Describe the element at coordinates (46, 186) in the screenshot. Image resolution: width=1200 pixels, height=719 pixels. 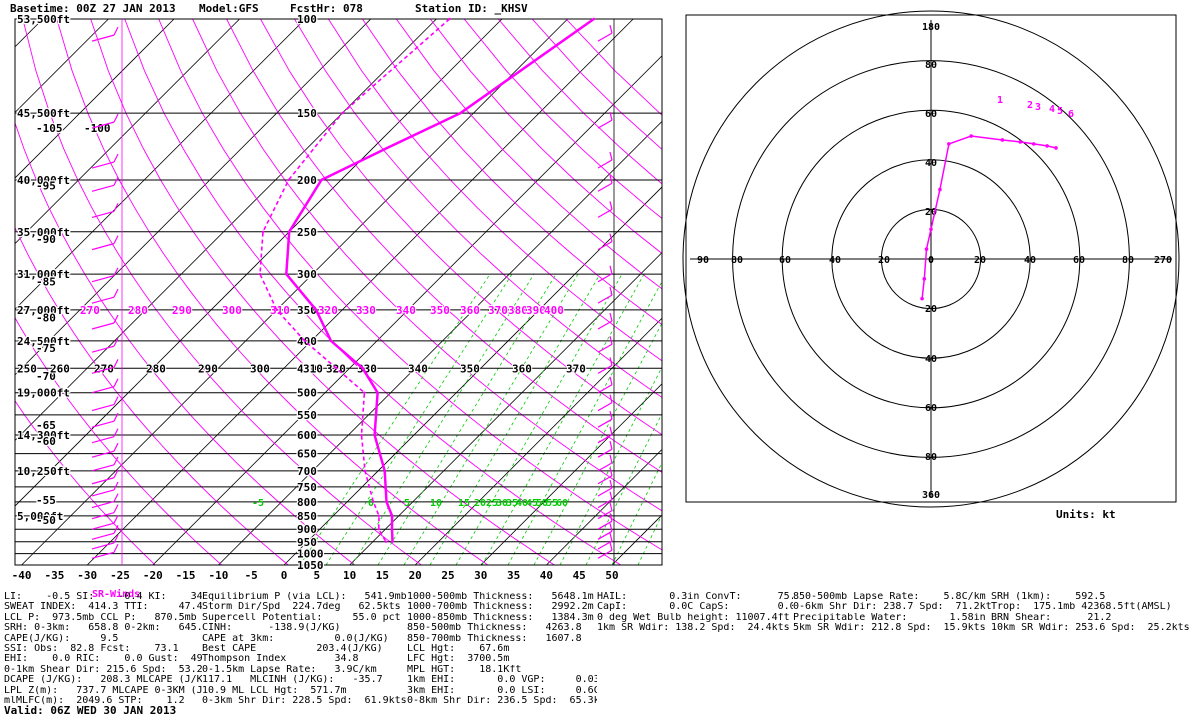
I see `height-temp-label: -95` at that location.